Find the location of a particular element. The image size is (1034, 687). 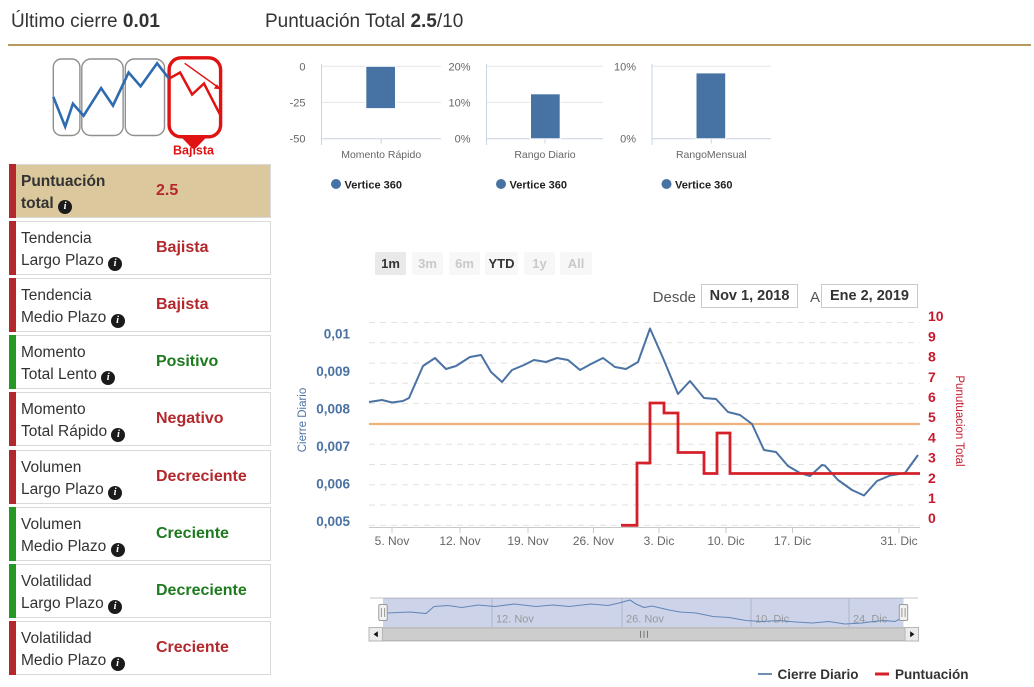

svg-text: 19. Nov is located at coordinates (527, 541).